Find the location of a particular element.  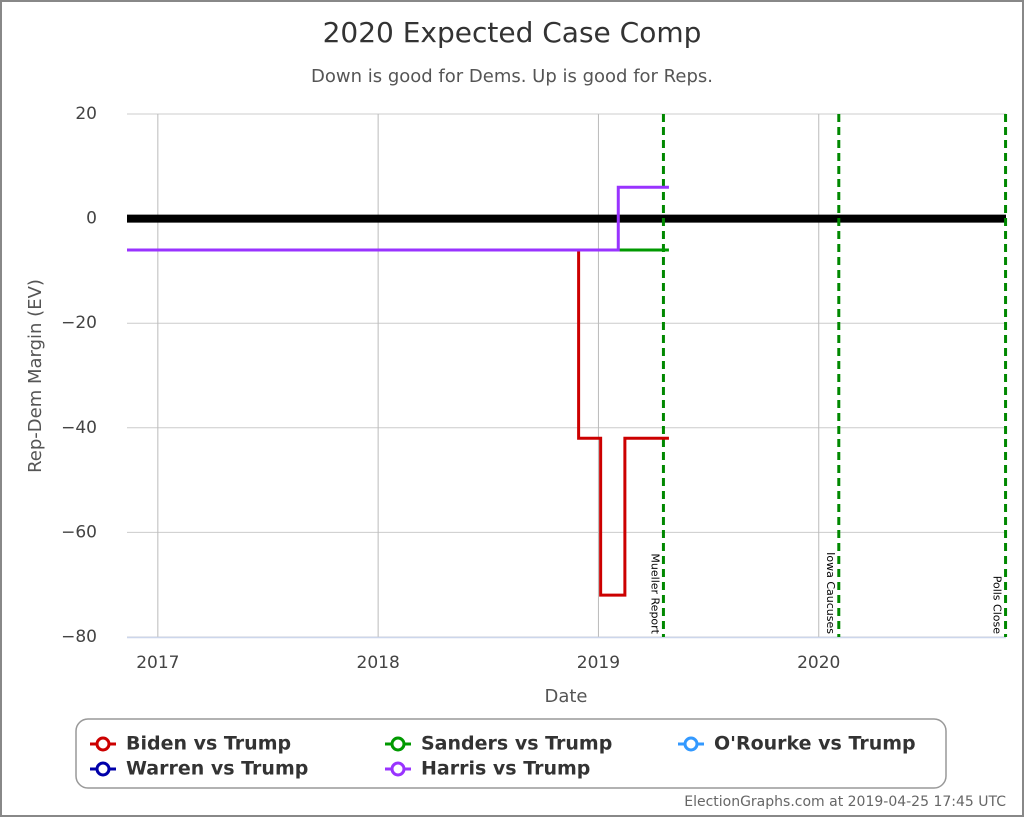

x-axis-label: Date is located at coordinates (565, 696).